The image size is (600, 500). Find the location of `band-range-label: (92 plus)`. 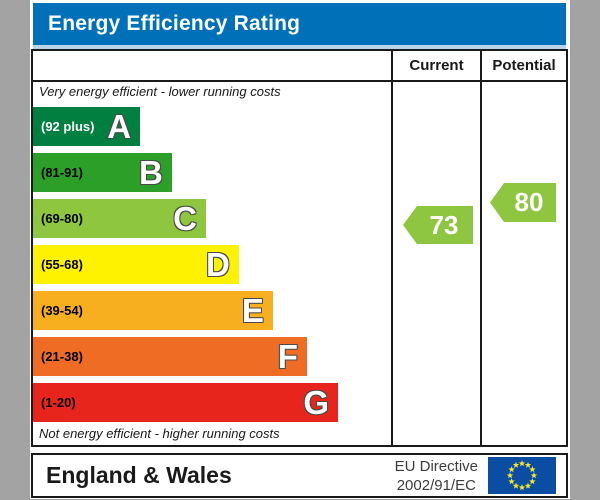

band-range-label: (92 plus) is located at coordinates (68, 126).